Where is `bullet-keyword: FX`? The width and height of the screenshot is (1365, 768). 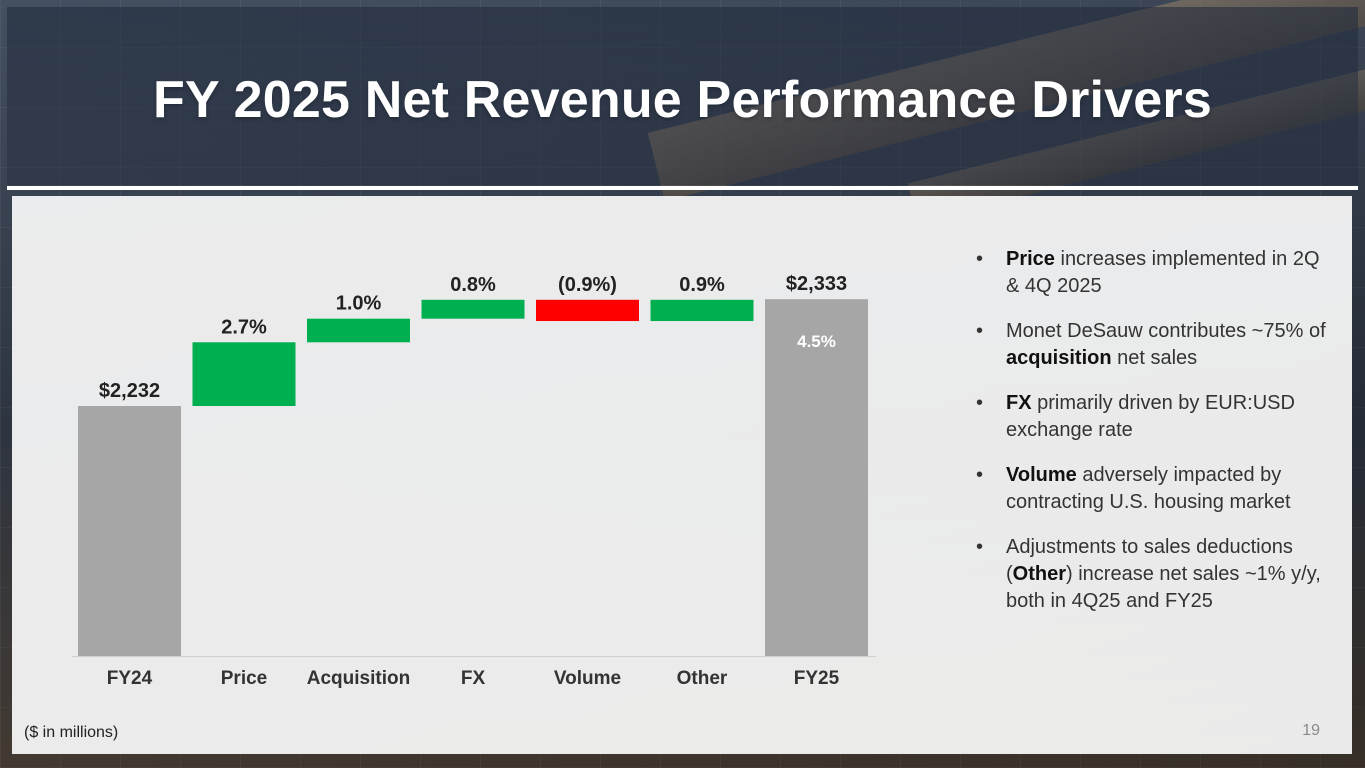 bullet-keyword: FX is located at coordinates (1019, 403).